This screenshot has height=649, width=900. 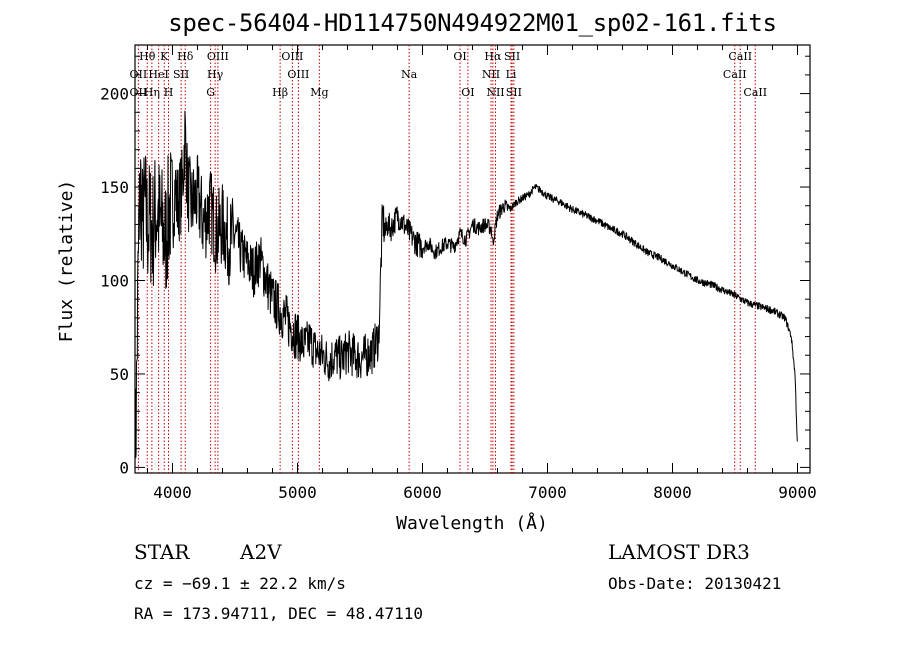 What do you see at coordinates (547, 492) in the screenshot?
I see `x-tick-label: 7000` at bounding box center [547, 492].